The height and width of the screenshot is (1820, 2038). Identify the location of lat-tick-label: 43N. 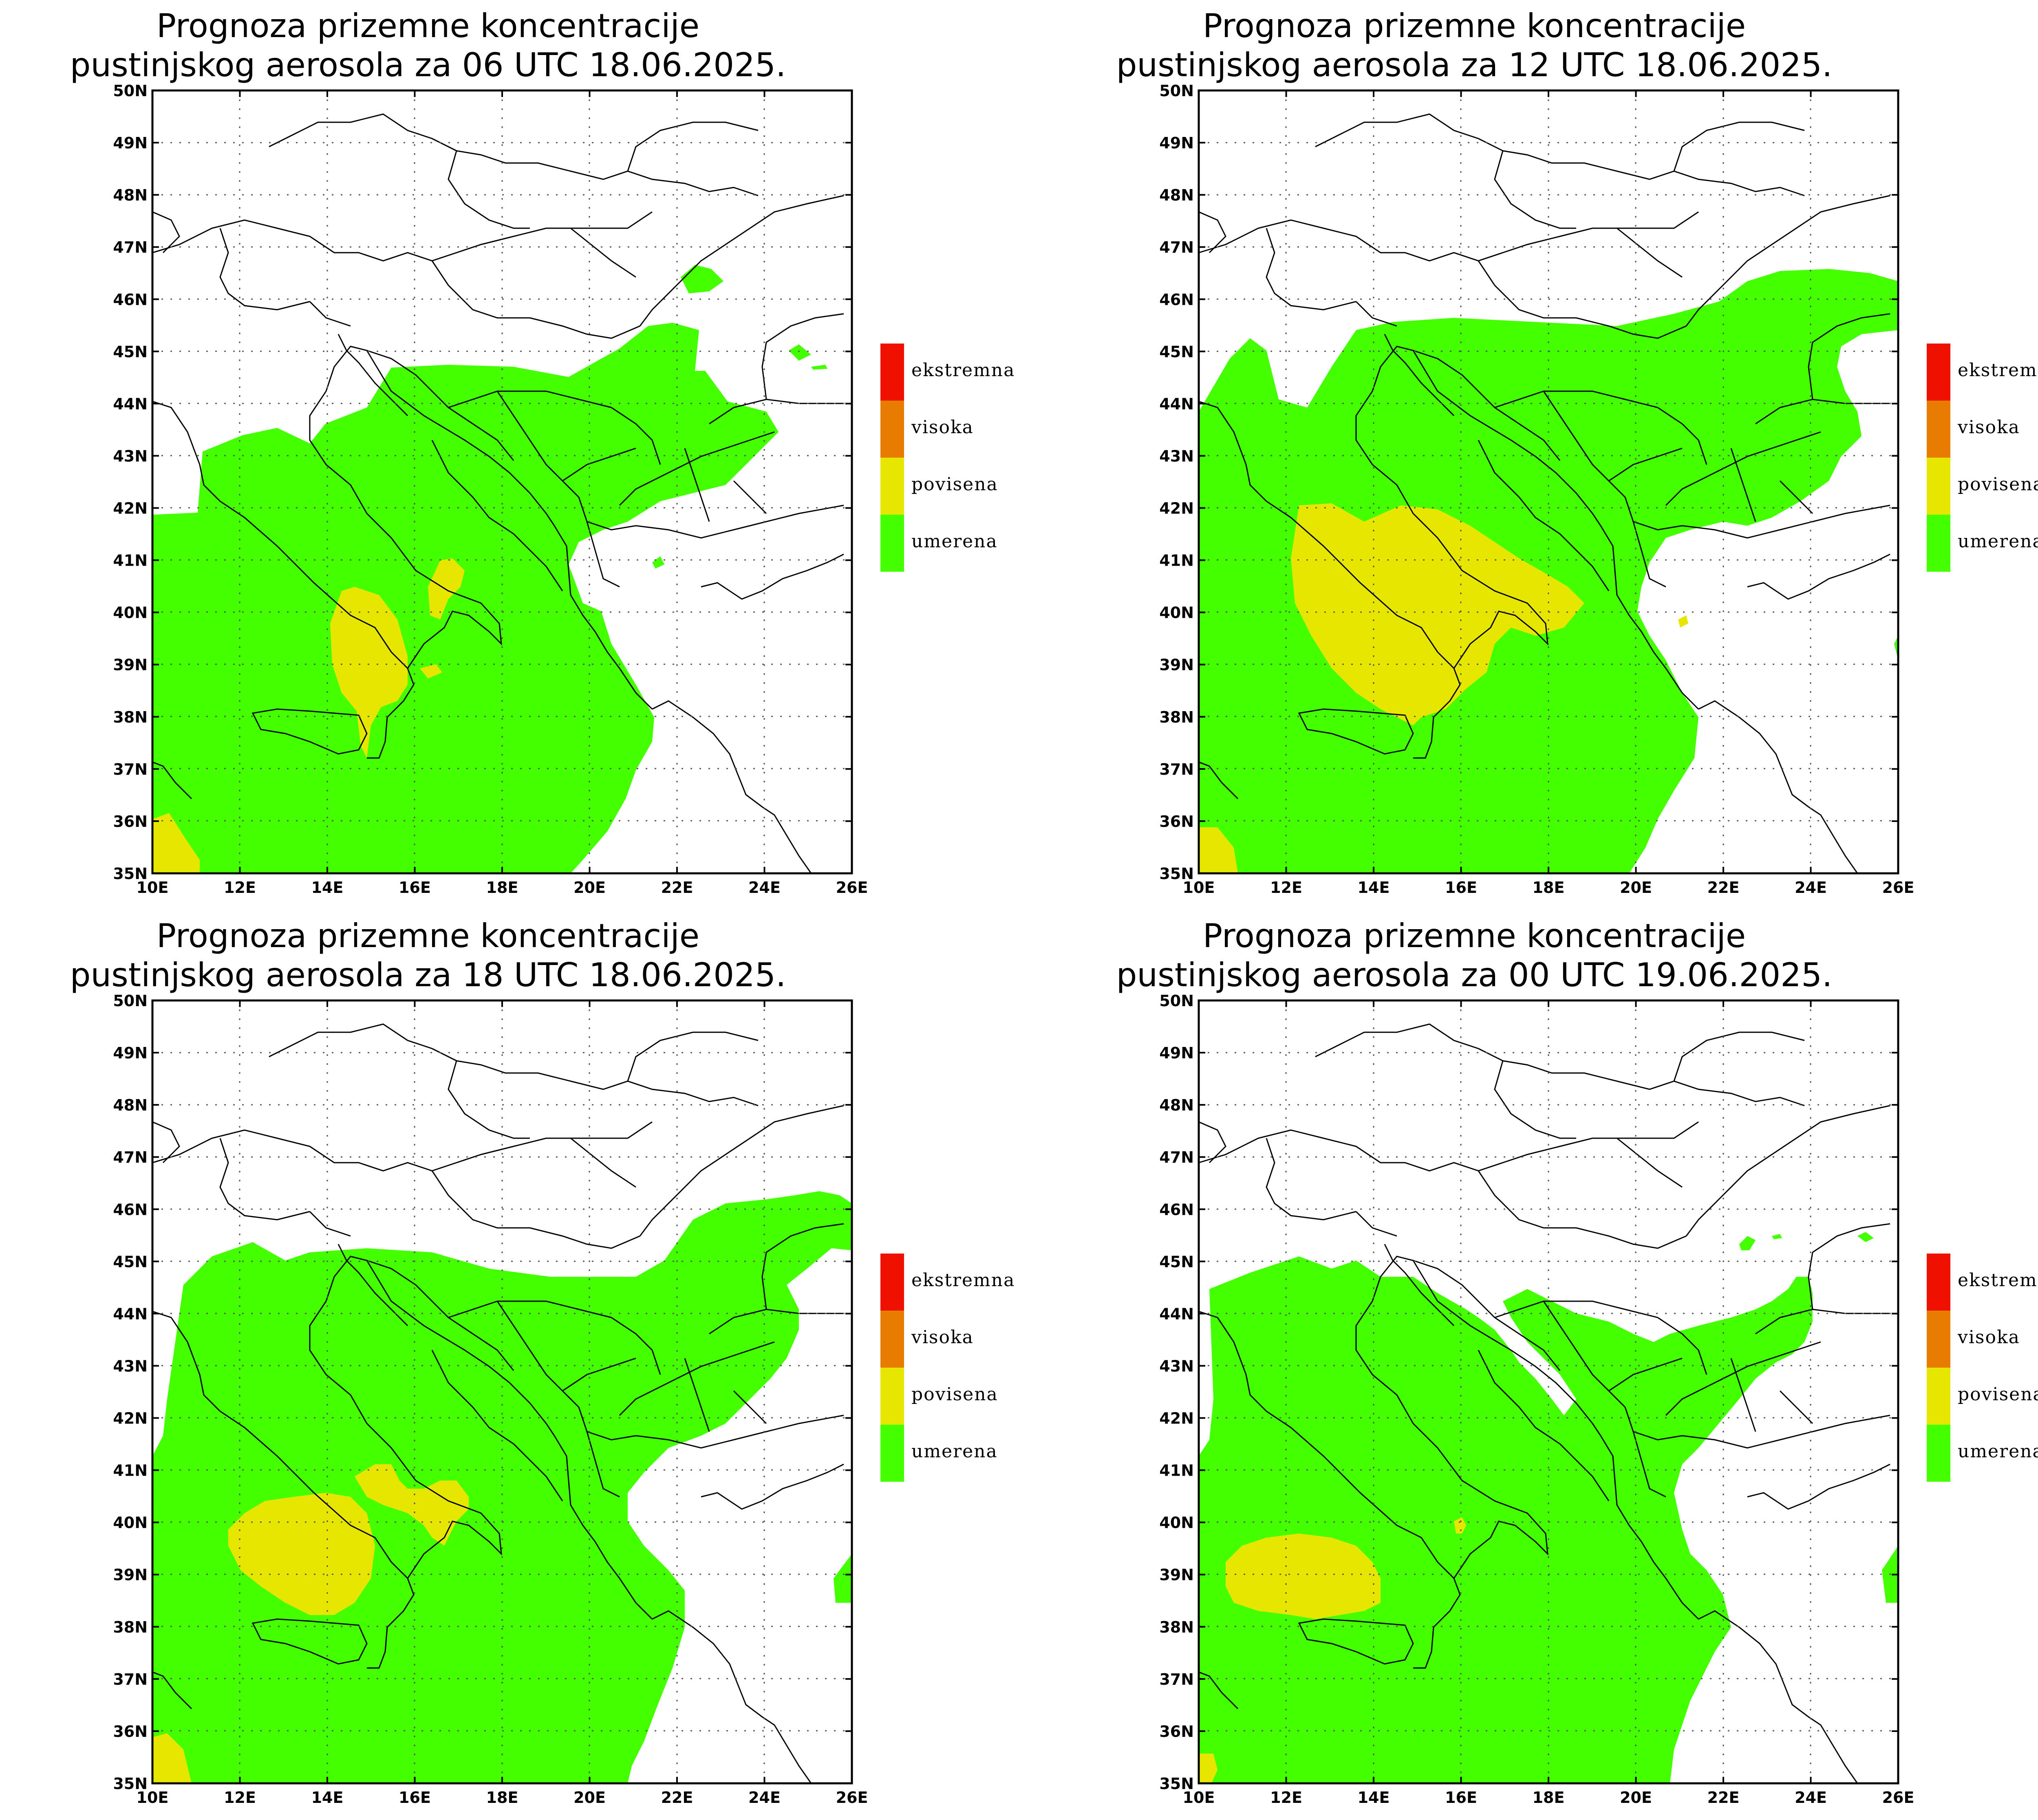
(131, 456).